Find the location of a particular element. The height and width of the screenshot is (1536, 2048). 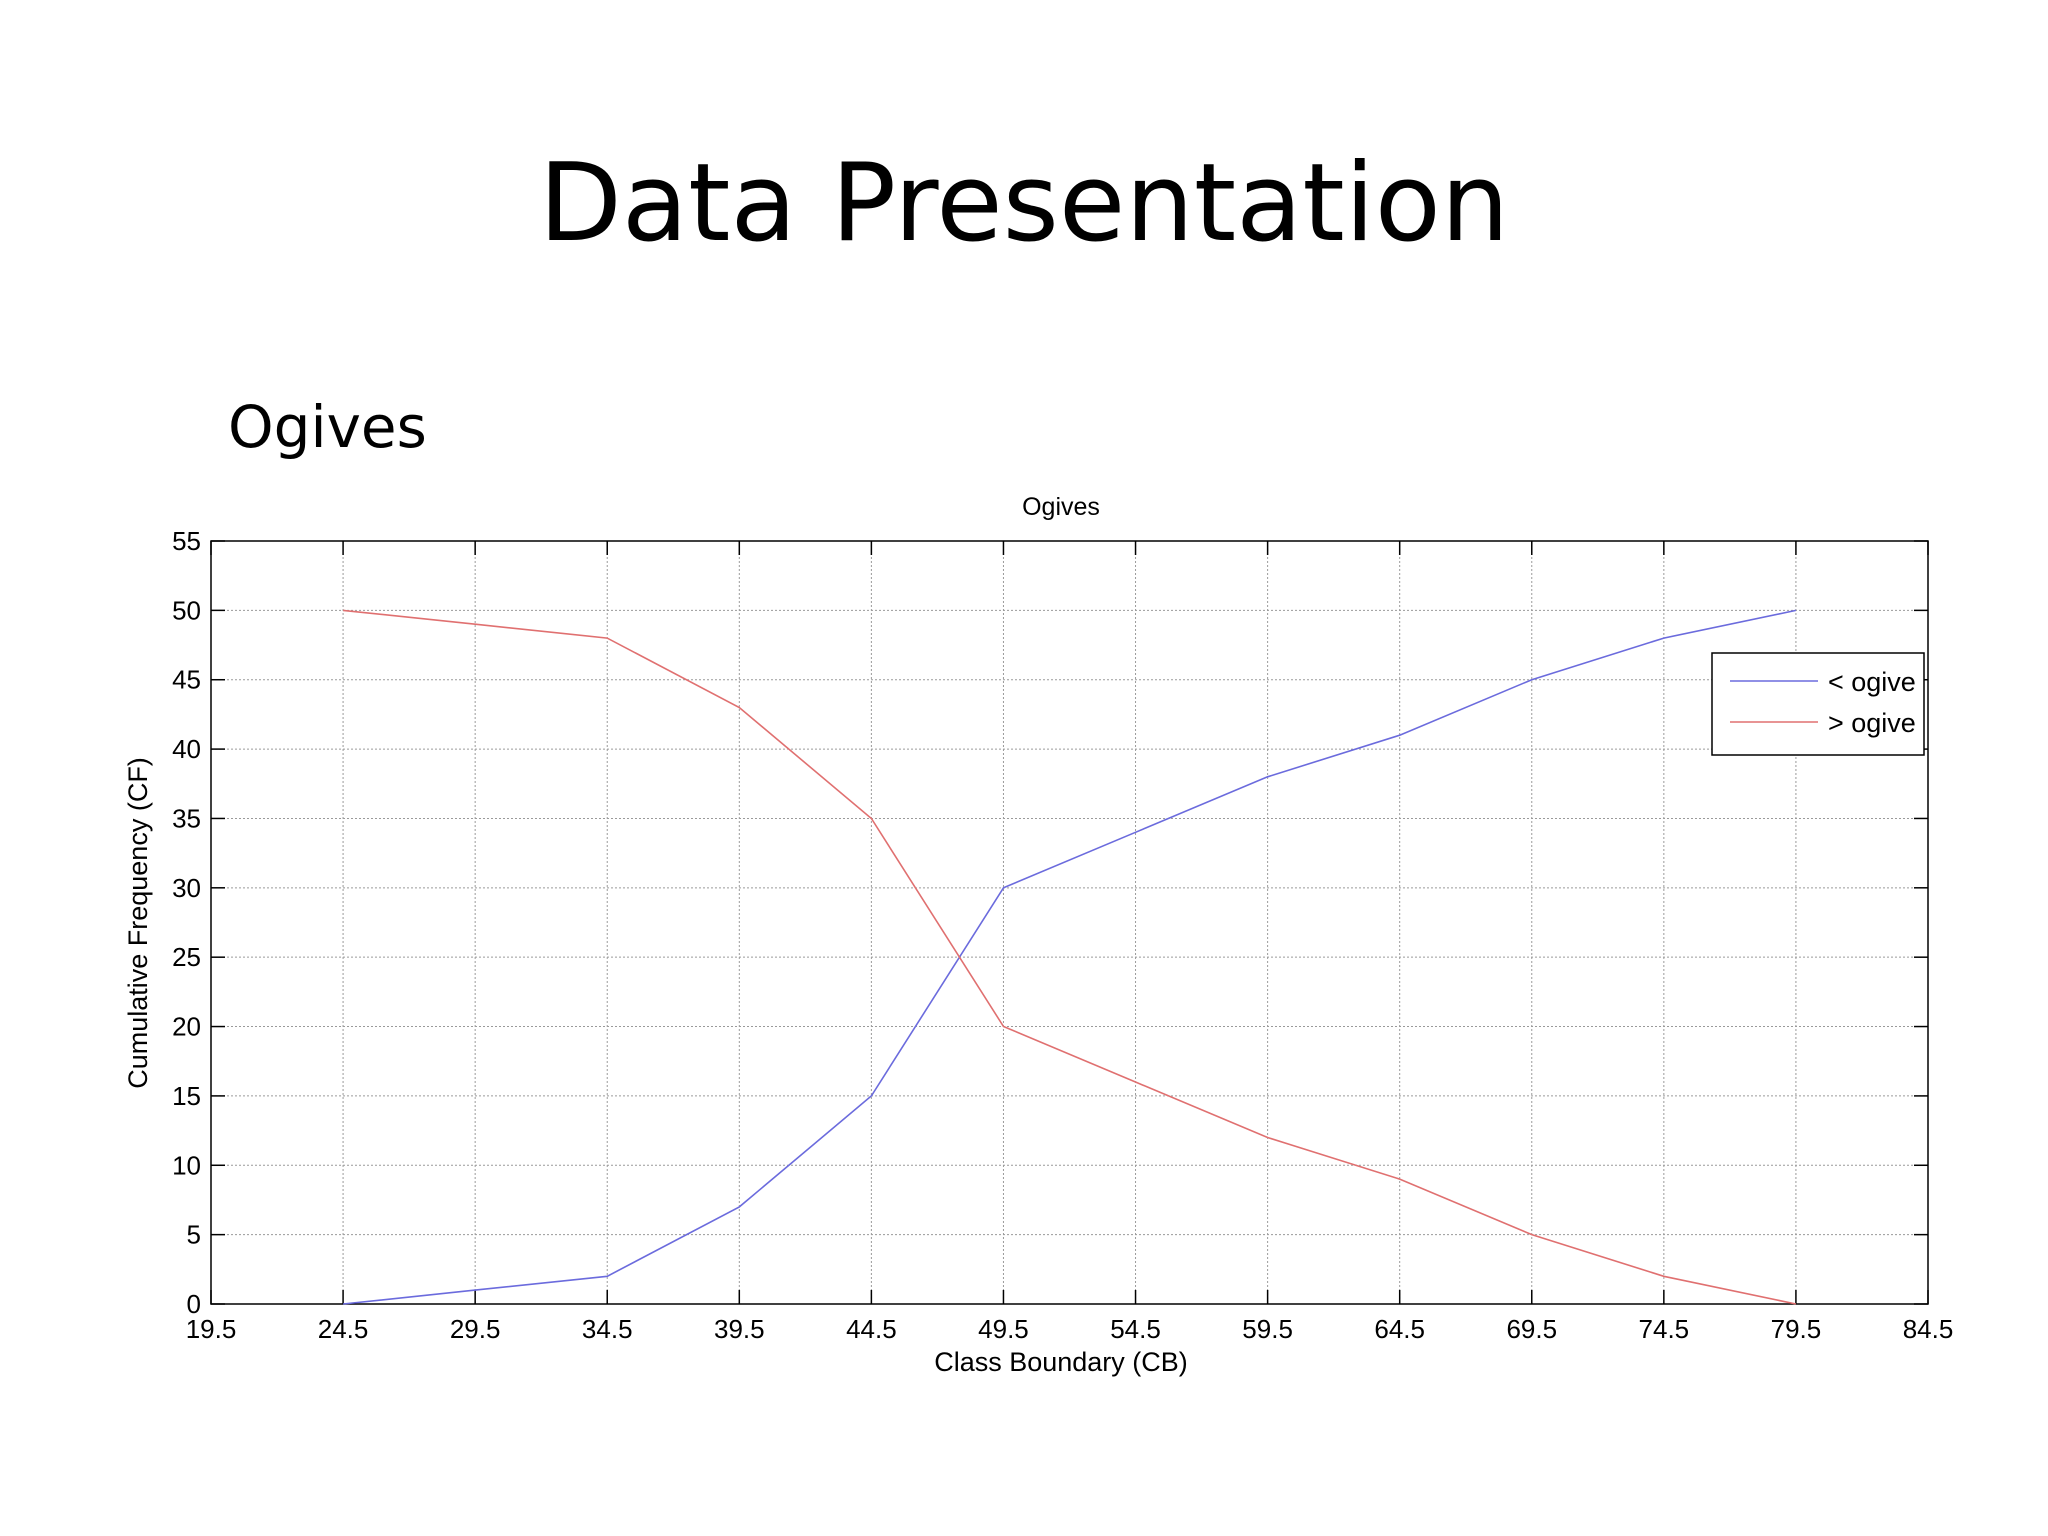

x-tick-label: 49.5 is located at coordinates (1003, 1329).